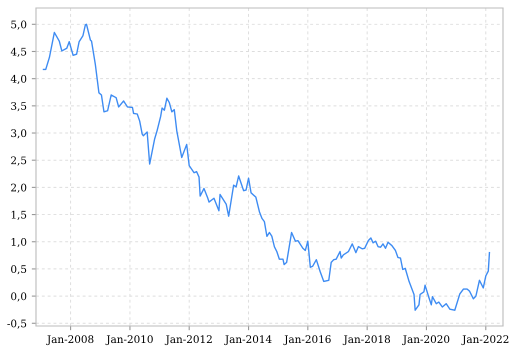  Describe the element at coordinates (484, 340) in the screenshot. I see `x-tick-label: Jan-2022` at that location.